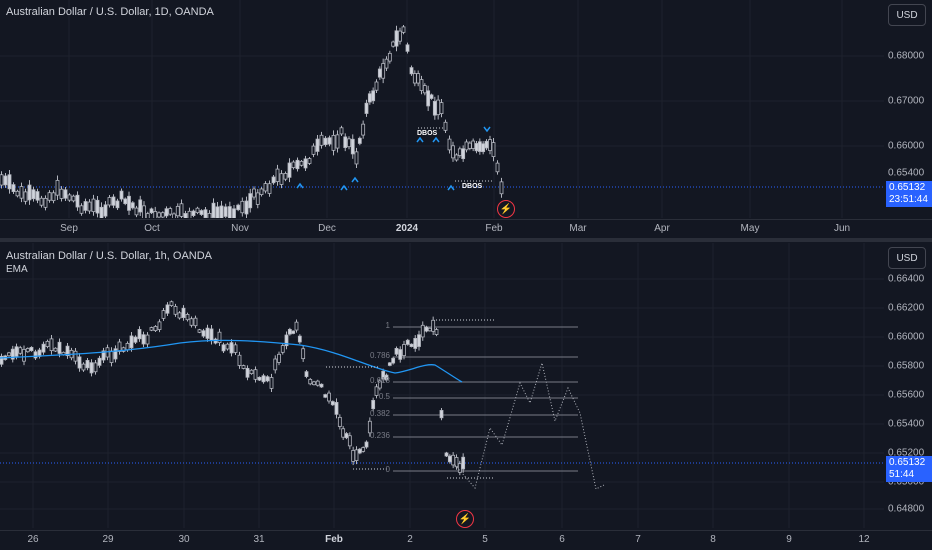 The image size is (932, 550). Describe the element at coordinates (259, 539) in the screenshot. I see `time-label: 31` at that location.